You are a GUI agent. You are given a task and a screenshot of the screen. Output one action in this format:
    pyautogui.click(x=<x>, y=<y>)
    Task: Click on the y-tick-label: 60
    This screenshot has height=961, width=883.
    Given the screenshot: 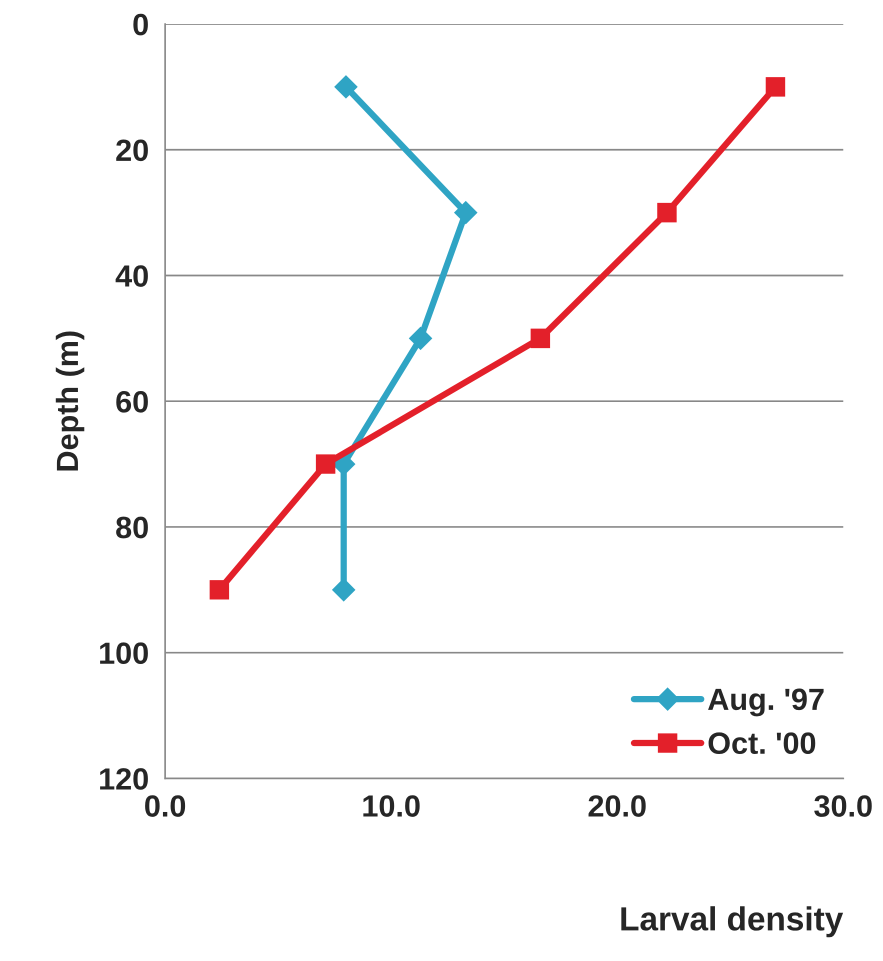 What is the action you would take?
    pyautogui.click(x=132, y=401)
    